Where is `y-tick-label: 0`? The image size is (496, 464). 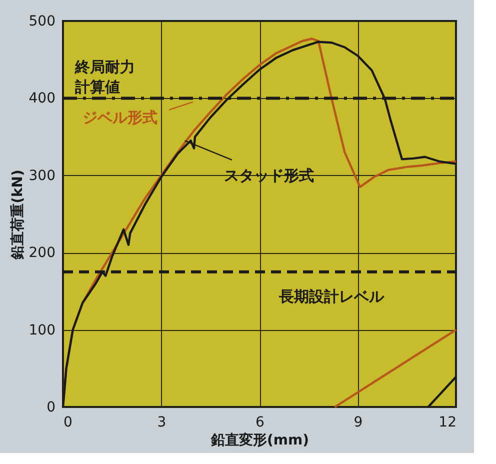
y-tick-label: 0 is located at coordinates (51, 408).